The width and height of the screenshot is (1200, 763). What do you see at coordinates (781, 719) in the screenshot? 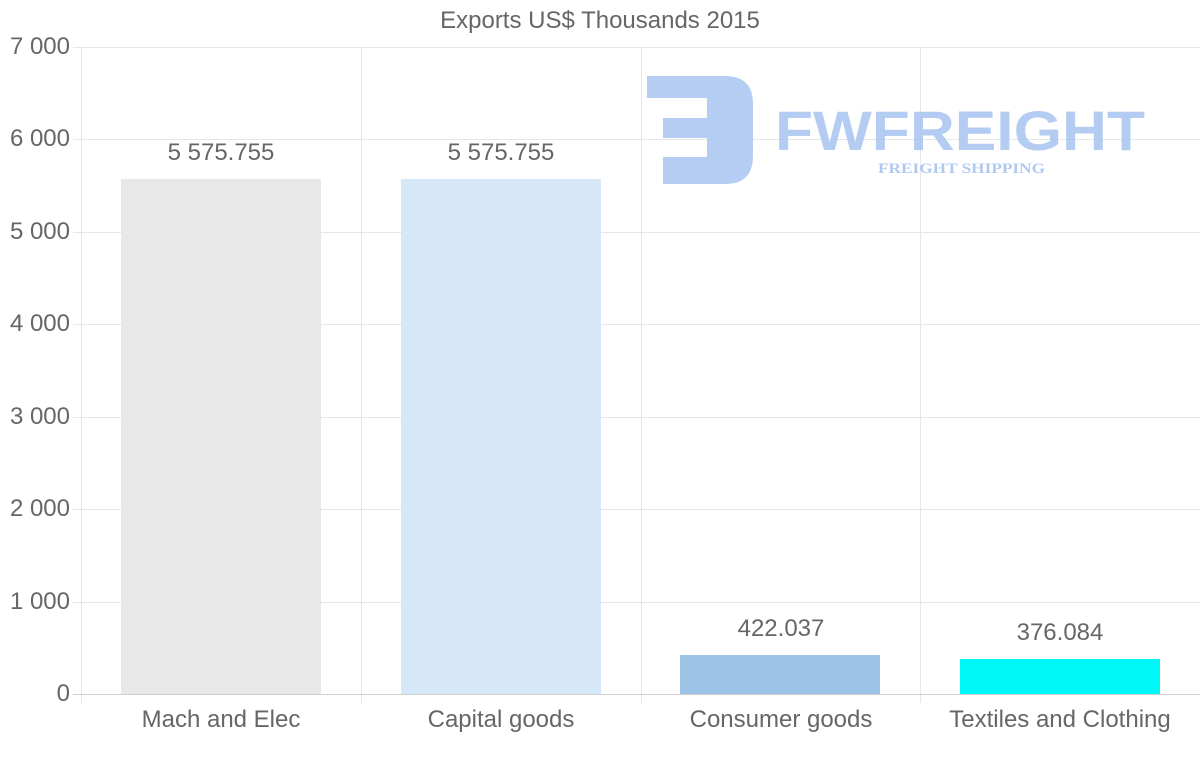
I see `x-tick-label: Consumer goods` at bounding box center [781, 719].